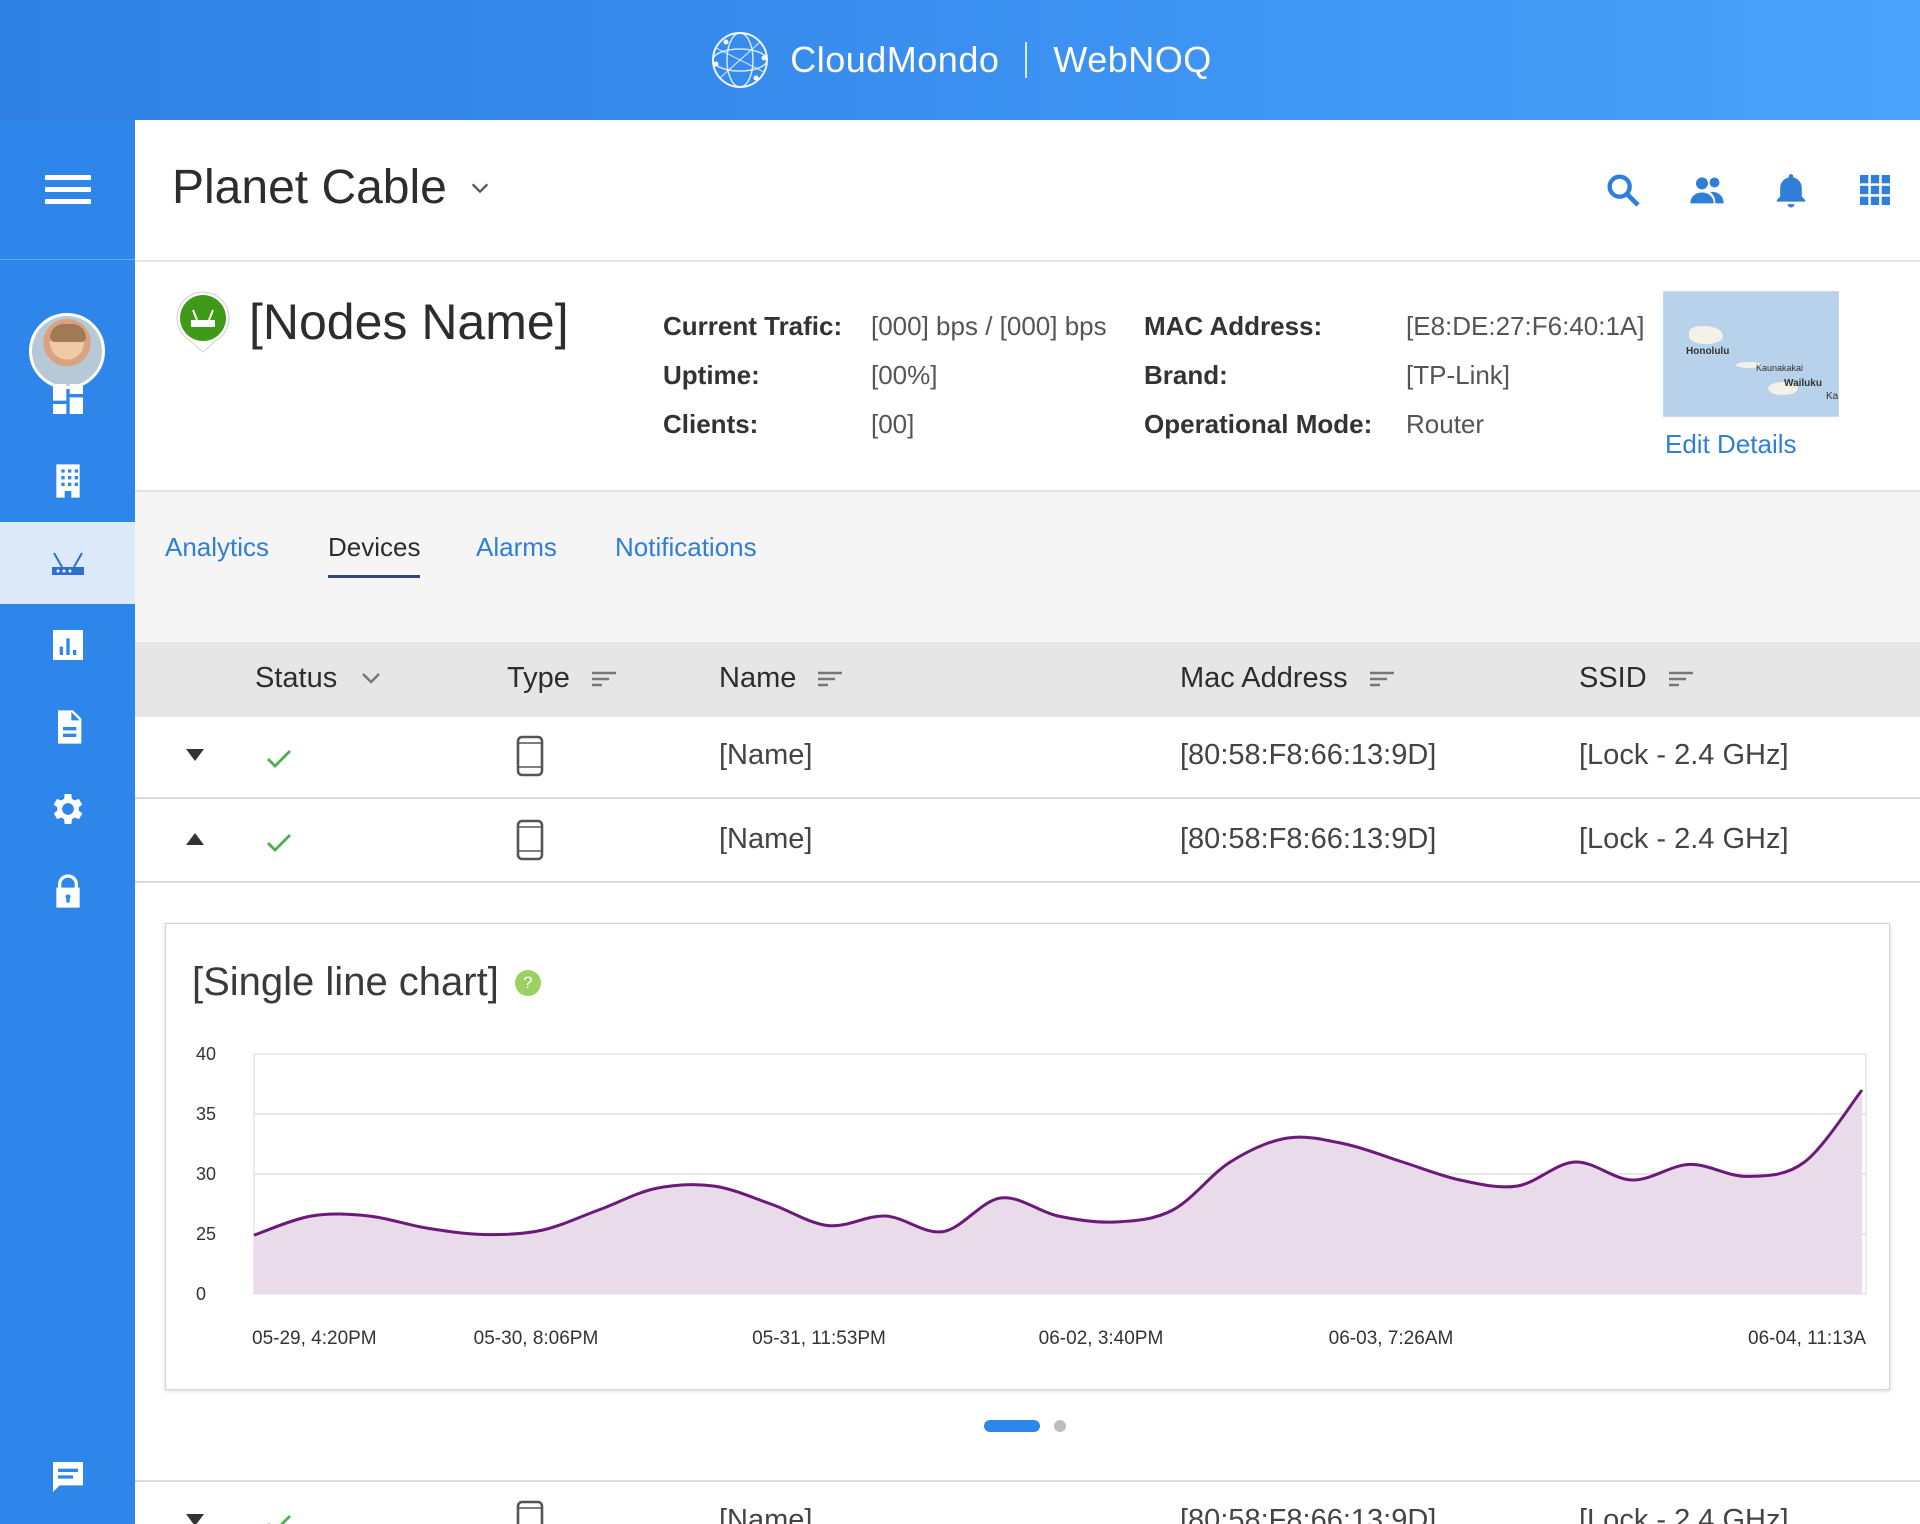 The width and height of the screenshot is (1920, 1524). What do you see at coordinates (201, 1294) in the screenshot?
I see `y-tick-label: 0` at bounding box center [201, 1294].